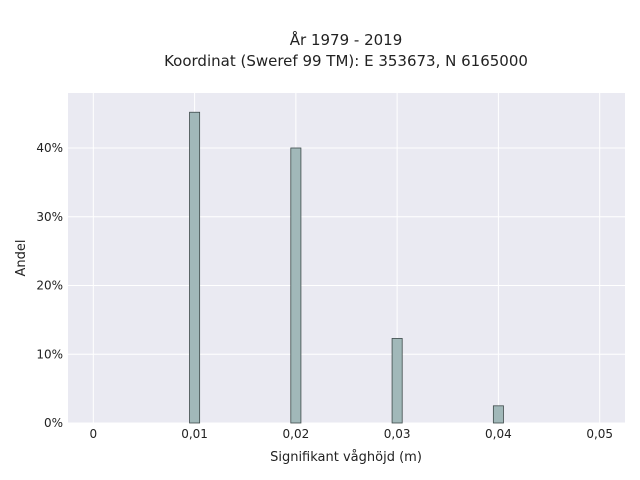 The image size is (640, 480). What do you see at coordinates (397, 434) in the screenshot?
I see `x-tick-label: 0,03` at bounding box center [397, 434].